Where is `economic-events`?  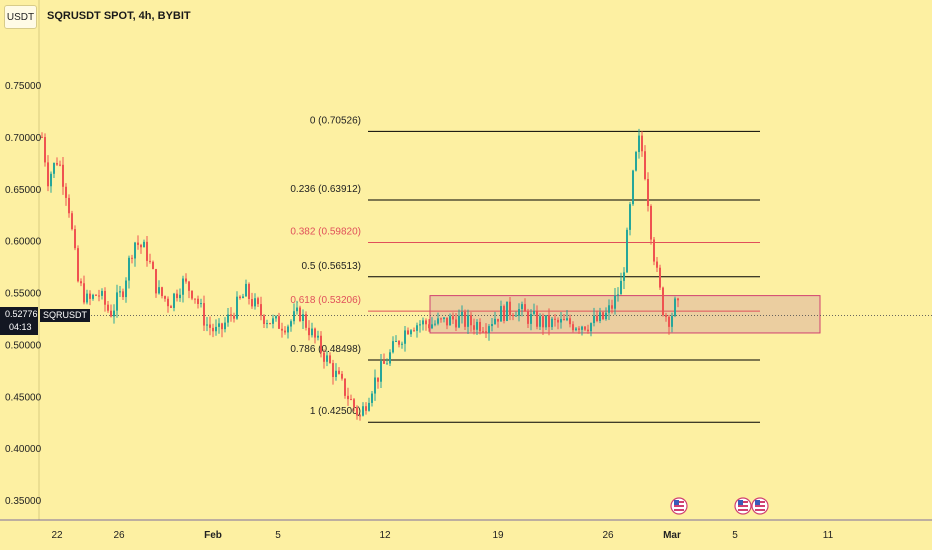 economic-events is located at coordinates (719, 506).